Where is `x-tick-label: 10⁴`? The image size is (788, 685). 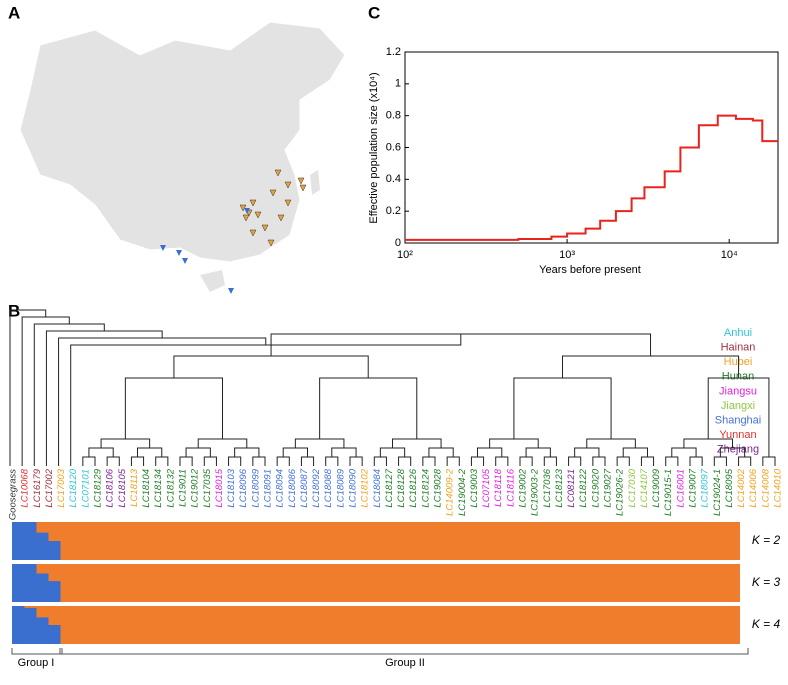
x-tick-label: 10⁴ is located at coordinates (729, 255).